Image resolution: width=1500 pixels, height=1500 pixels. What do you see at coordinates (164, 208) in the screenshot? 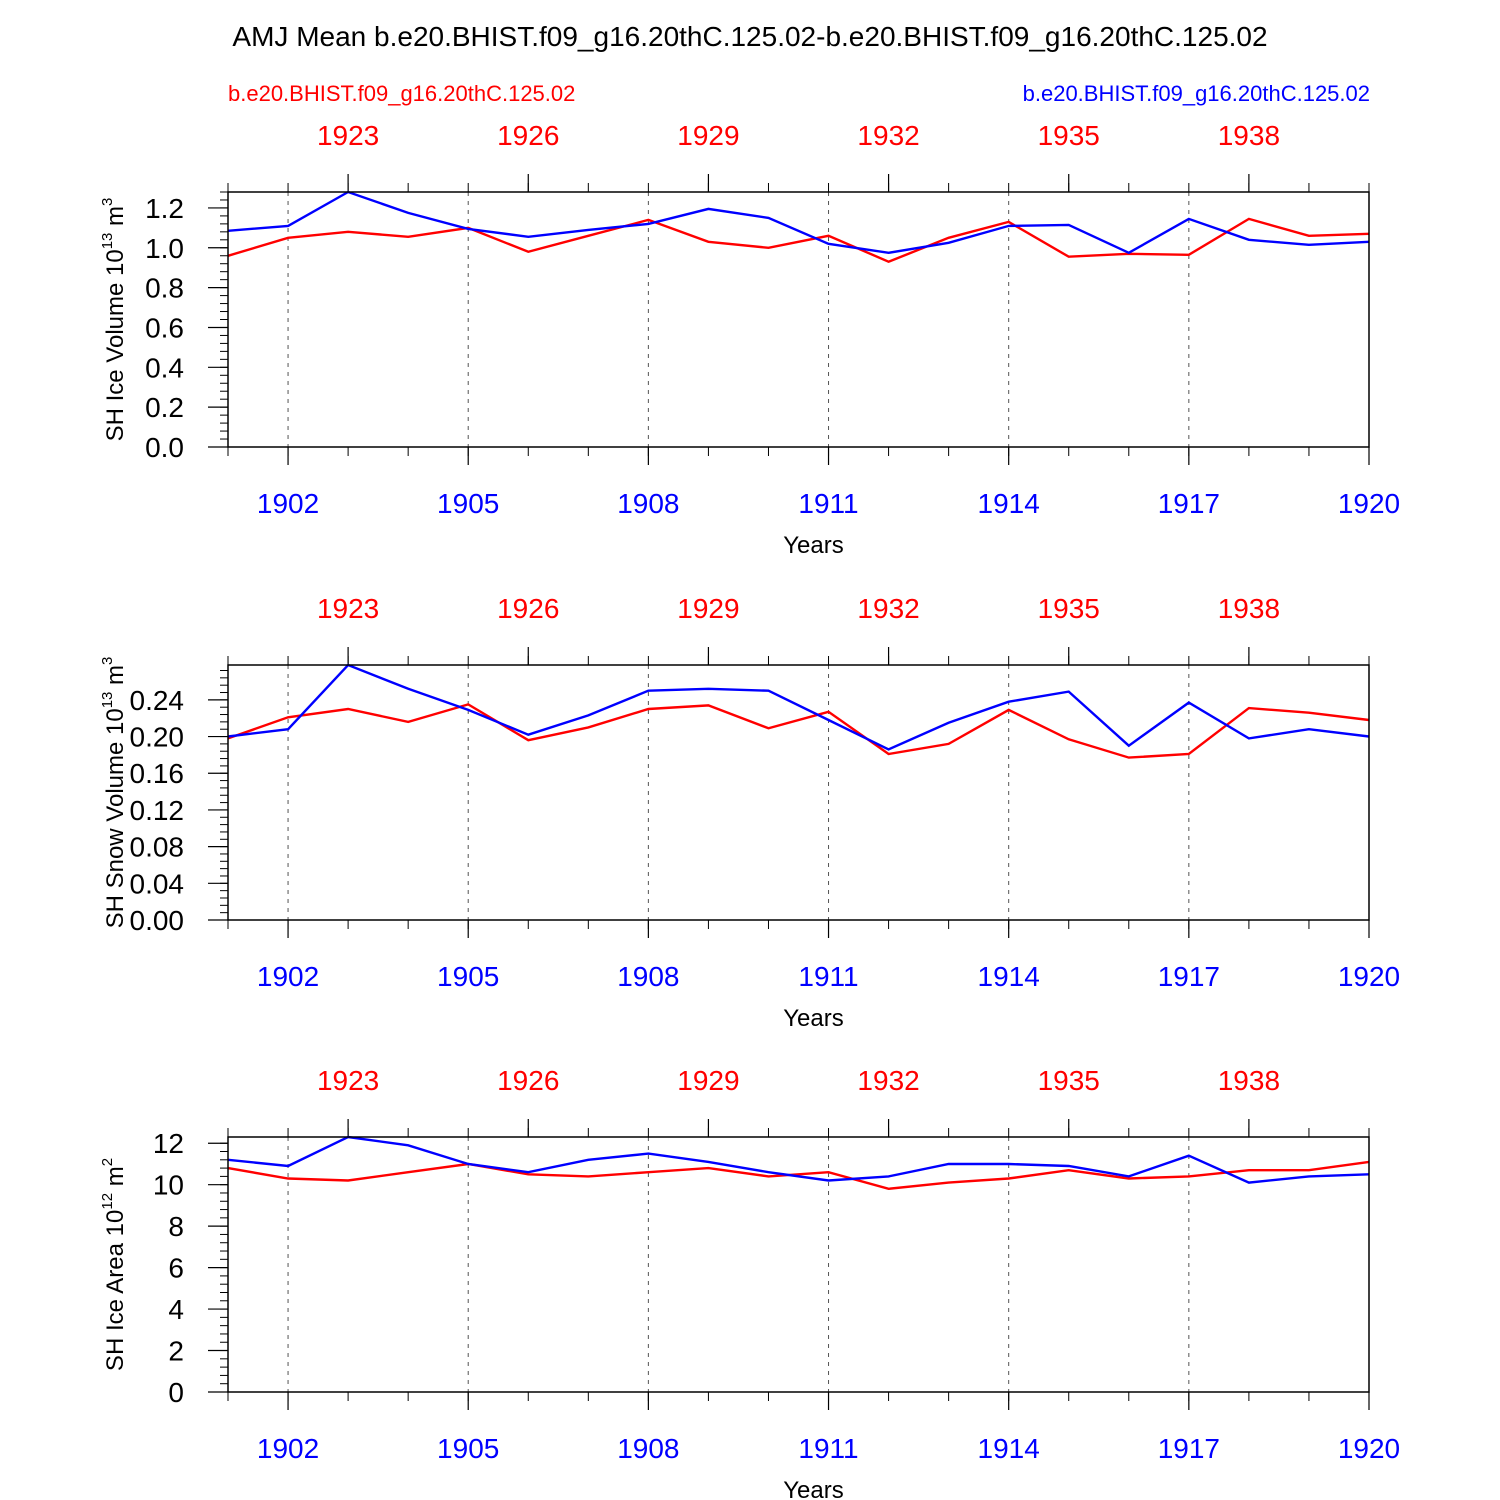
I see `y-tick-label: 1.2` at bounding box center [164, 208].